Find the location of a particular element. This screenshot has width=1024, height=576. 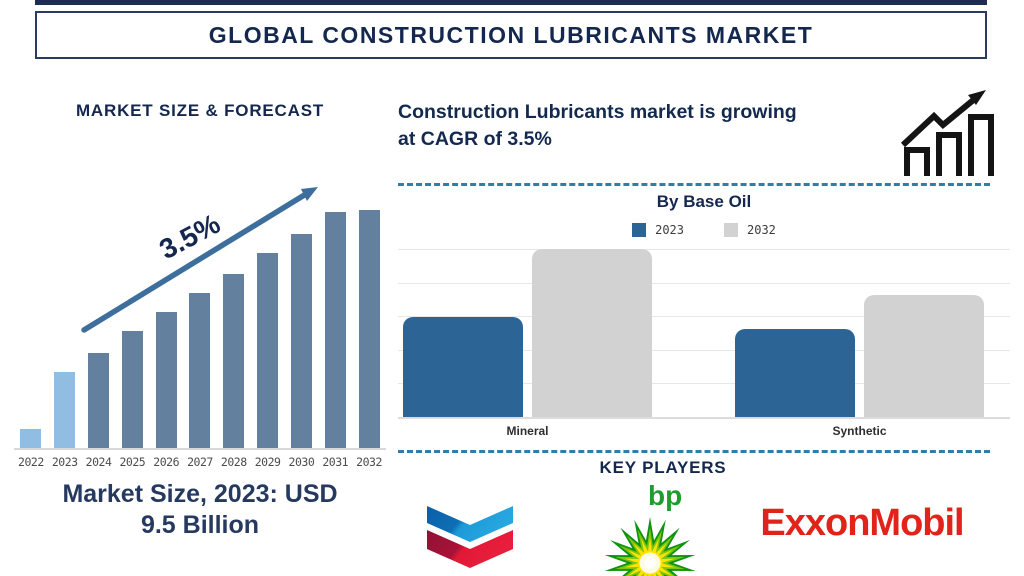

forecast-bar-2031 is located at coordinates (335, 330).